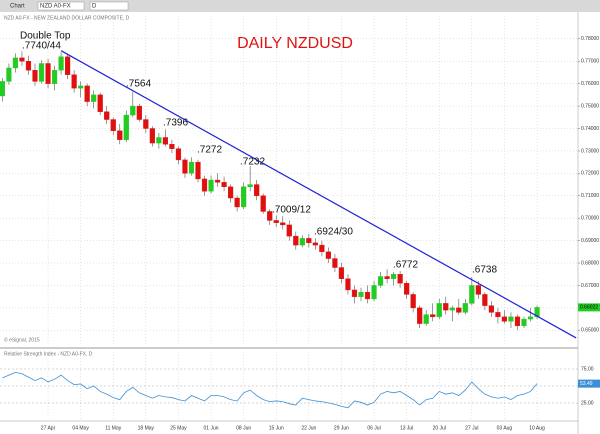 The height and width of the screenshot is (434, 600). What do you see at coordinates (590, 62) in the screenshot?
I see `y-tick-label: 0.77000` at bounding box center [590, 62].